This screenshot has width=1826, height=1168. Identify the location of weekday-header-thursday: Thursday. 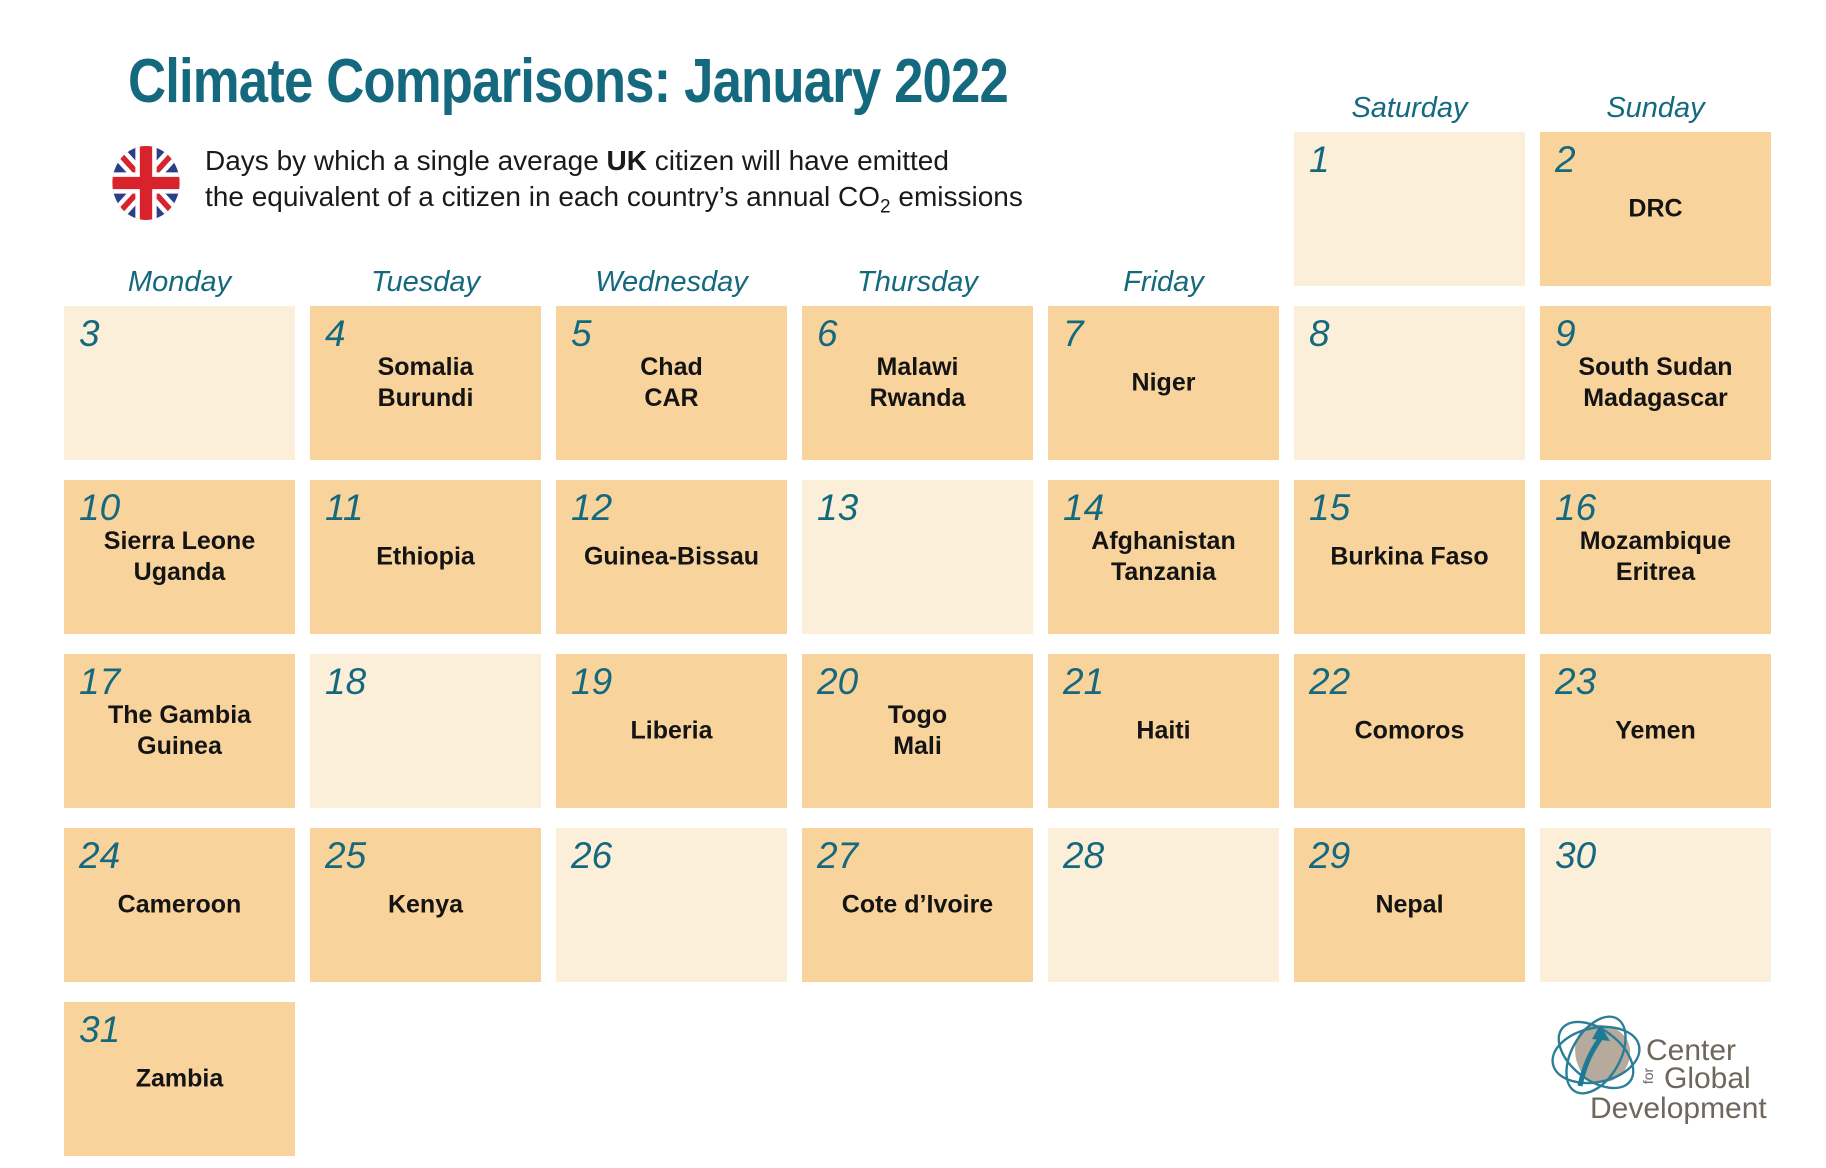
(917, 282).